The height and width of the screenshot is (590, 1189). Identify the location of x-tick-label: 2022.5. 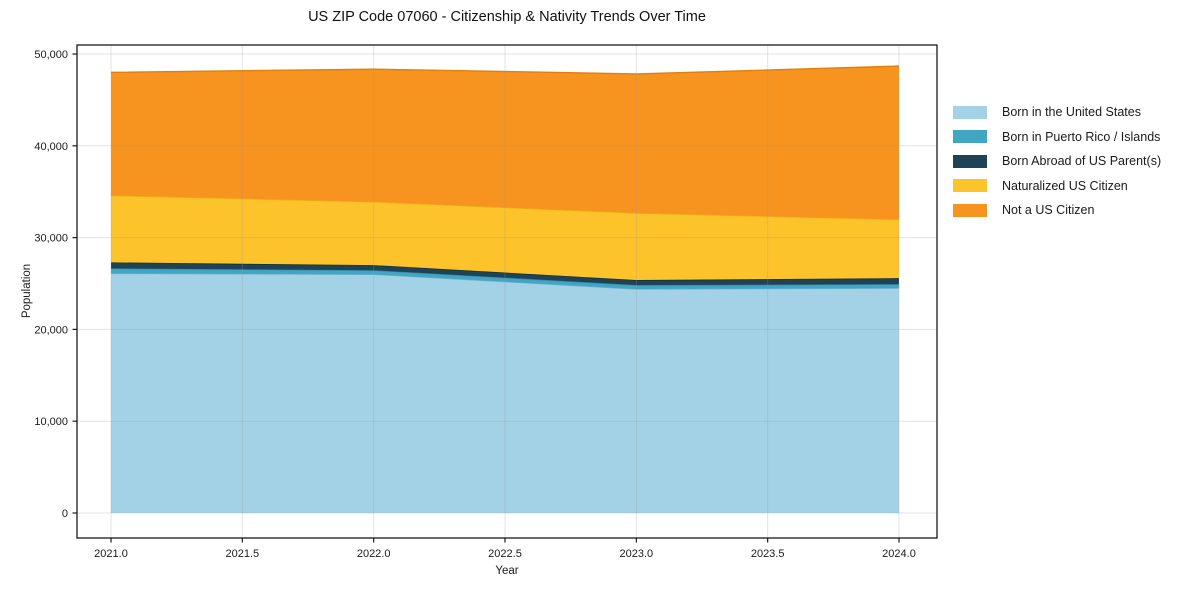
(505, 554).